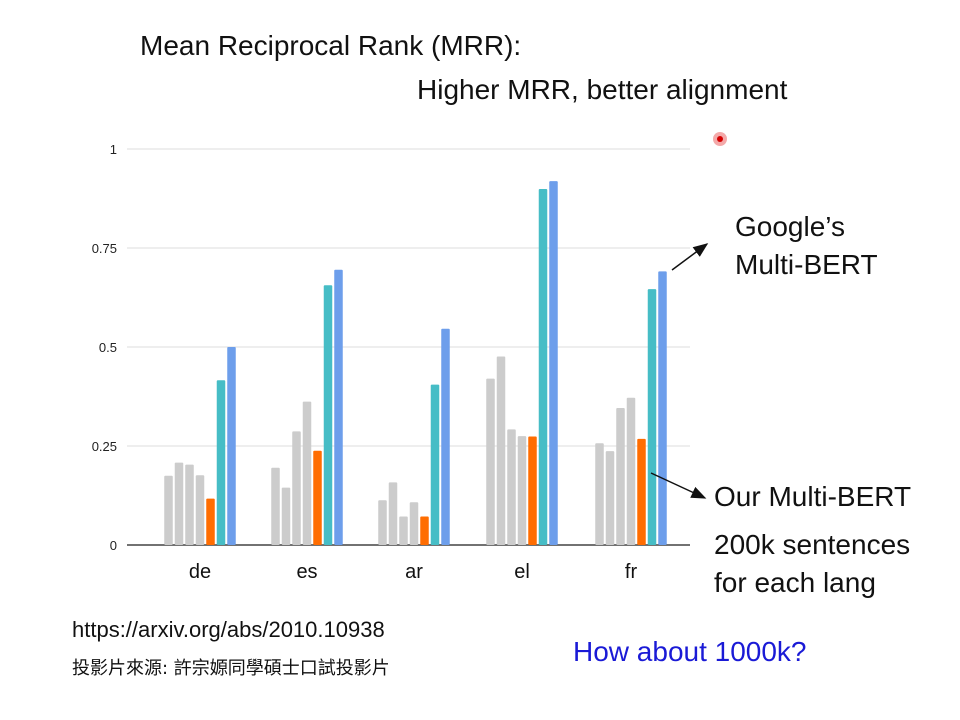 This screenshot has width=960, height=720. I want to click on y-tick-label: 0, so click(113, 545).